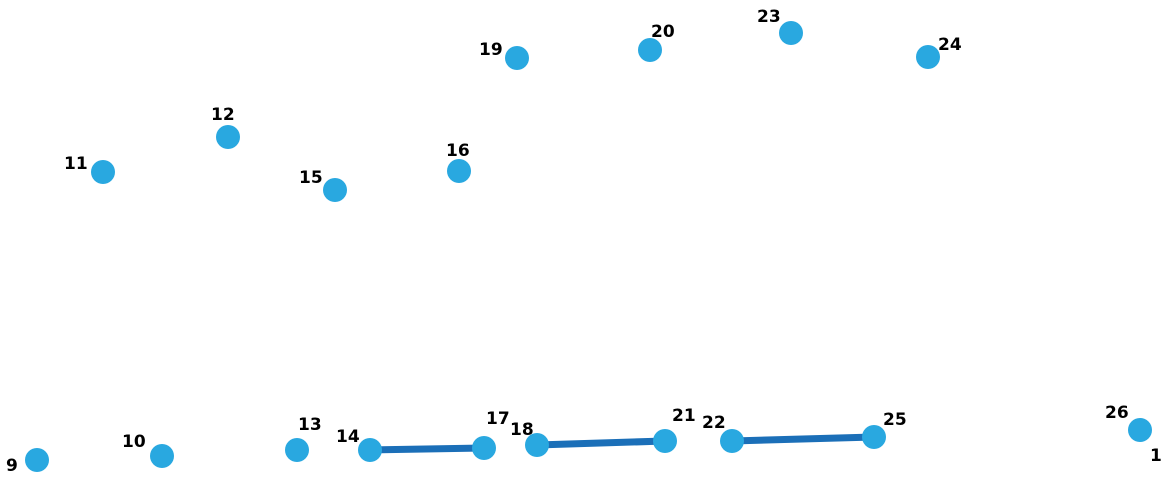  I want to click on dot-label-10: 10, so click(134, 442).